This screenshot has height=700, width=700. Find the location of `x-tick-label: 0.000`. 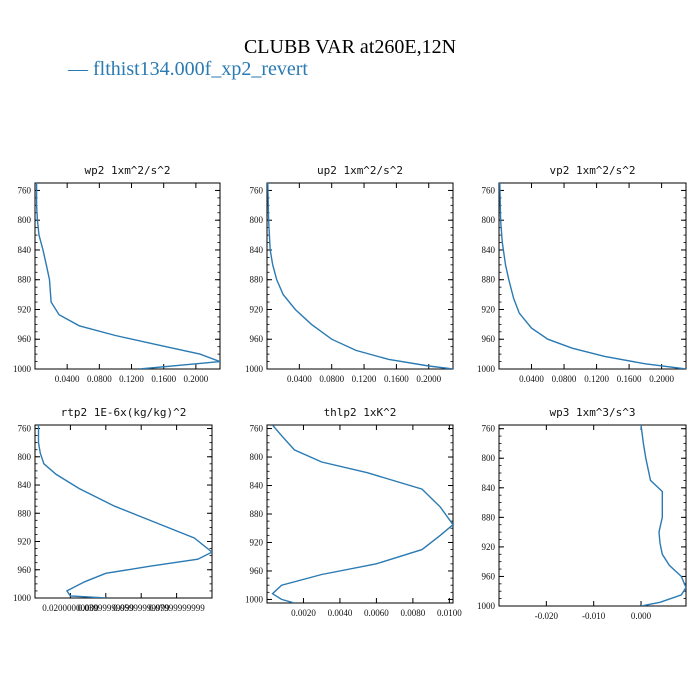

x-tick-label: 0.000 is located at coordinates (641, 616).